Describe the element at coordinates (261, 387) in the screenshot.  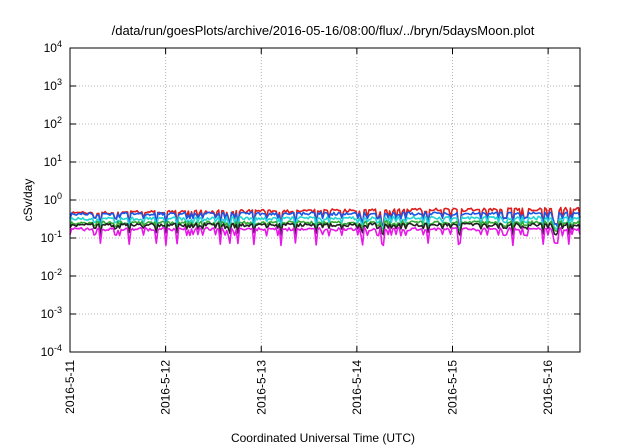
I see `x-tick-label: 2016-5-13` at that location.